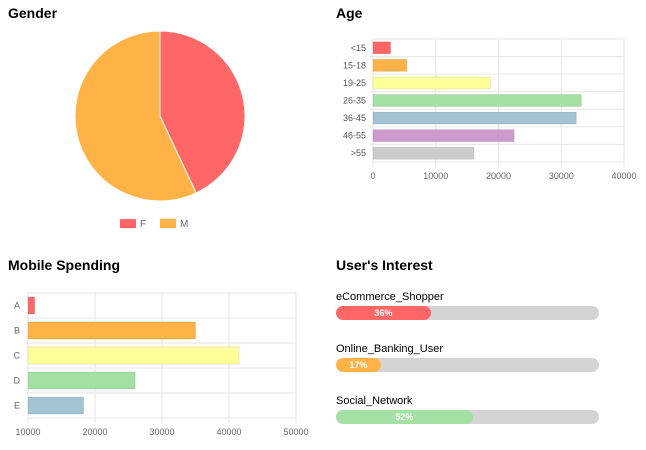 Image resolution: width=646 pixels, height=450 pixels. I want to click on spending-title: Mobile Spending, so click(64, 265).